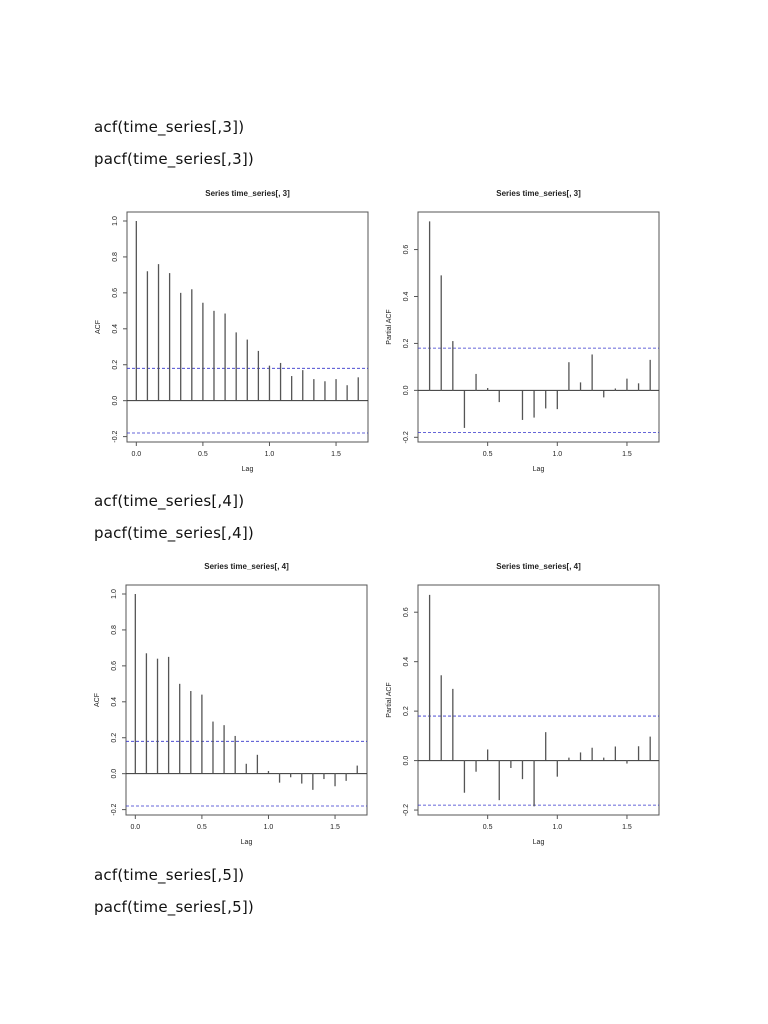  Describe the element at coordinates (169, 501) in the screenshot. I see `code-line-acf-4: acf(time_series[,4])` at that location.